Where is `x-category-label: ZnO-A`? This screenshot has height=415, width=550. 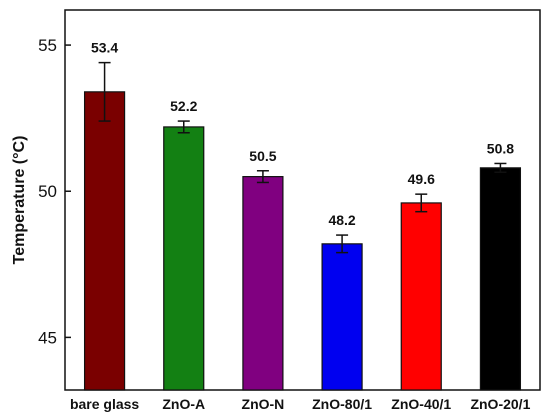 x-category-label: ZnO-A is located at coordinates (183, 404).